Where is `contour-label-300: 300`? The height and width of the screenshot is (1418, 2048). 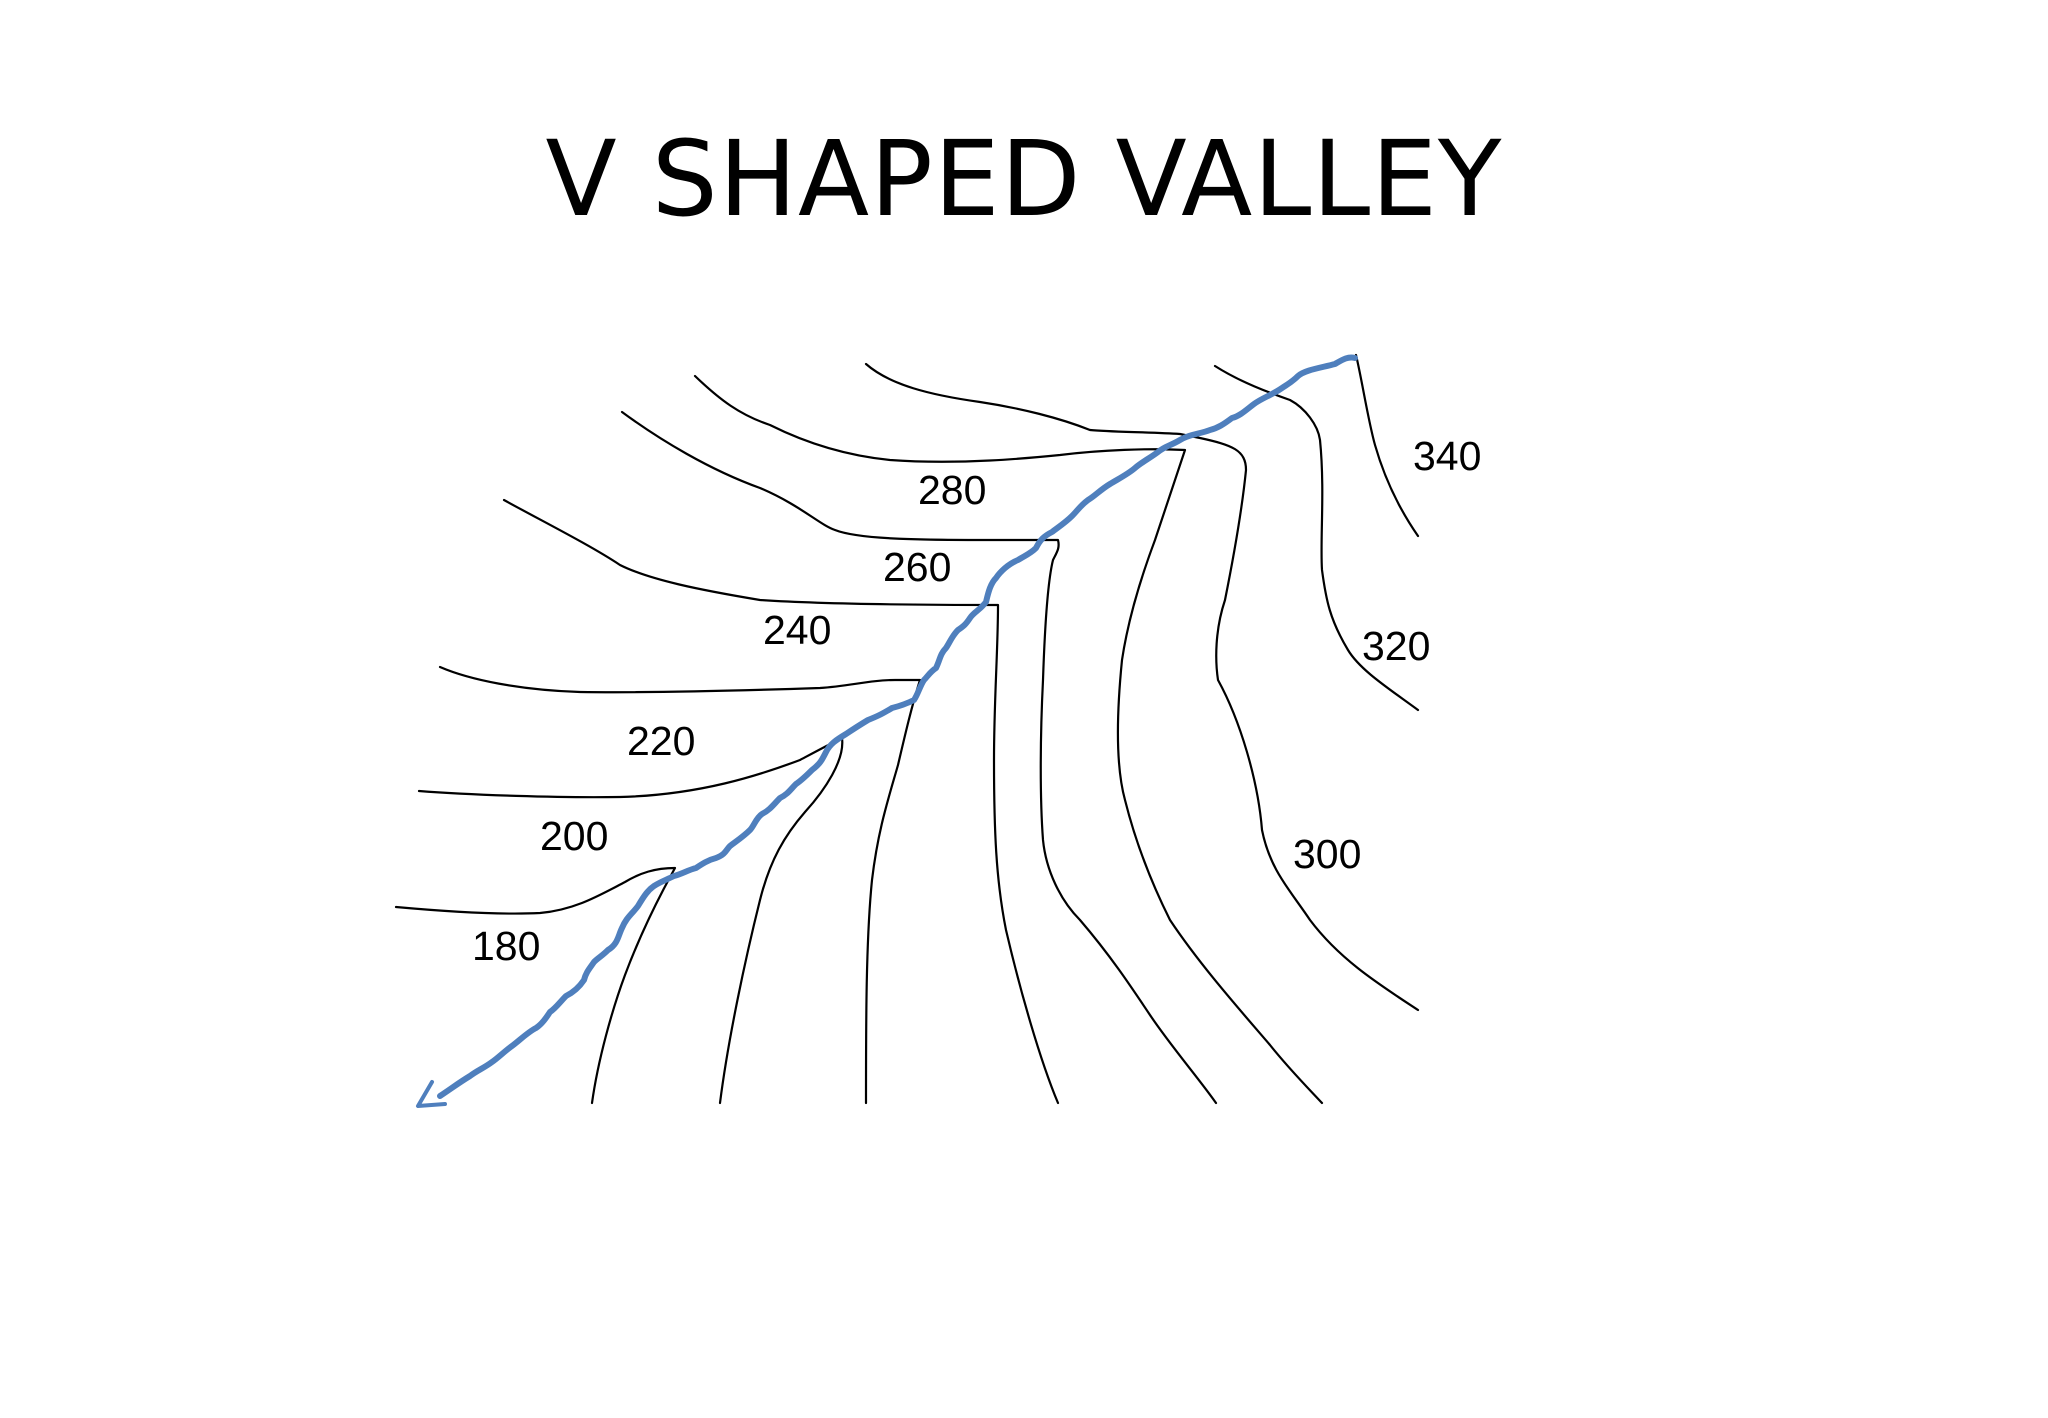 contour-label-300: 300 is located at coordinates (1327, 854).